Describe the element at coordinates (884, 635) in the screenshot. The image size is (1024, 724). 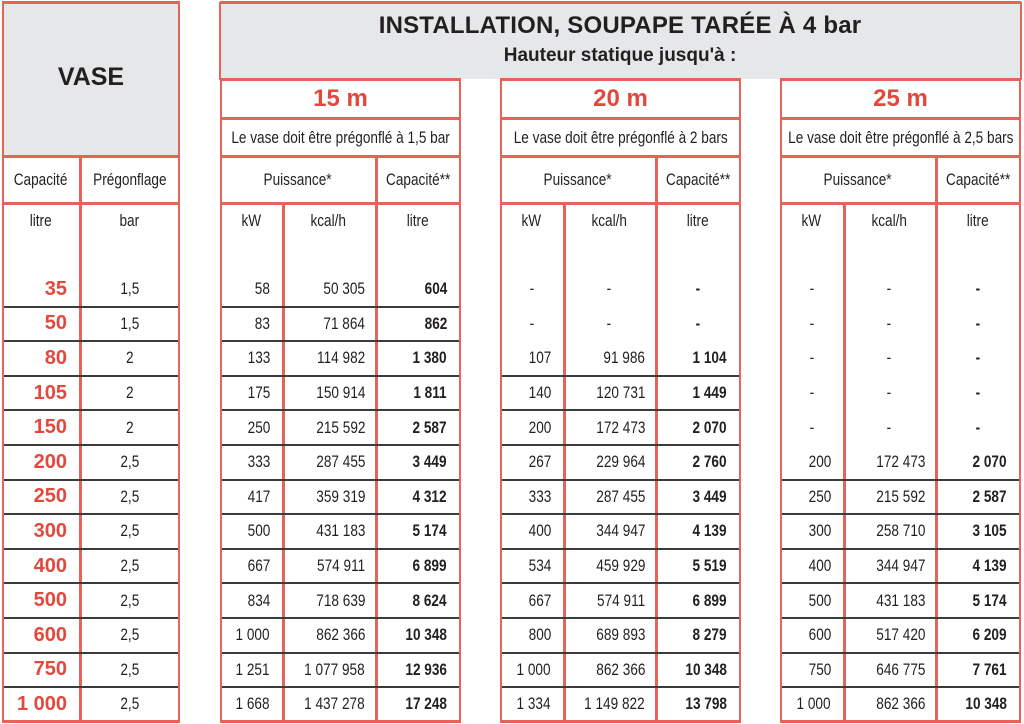
I see `group-2-kcal-cell: 517 420` at that location.